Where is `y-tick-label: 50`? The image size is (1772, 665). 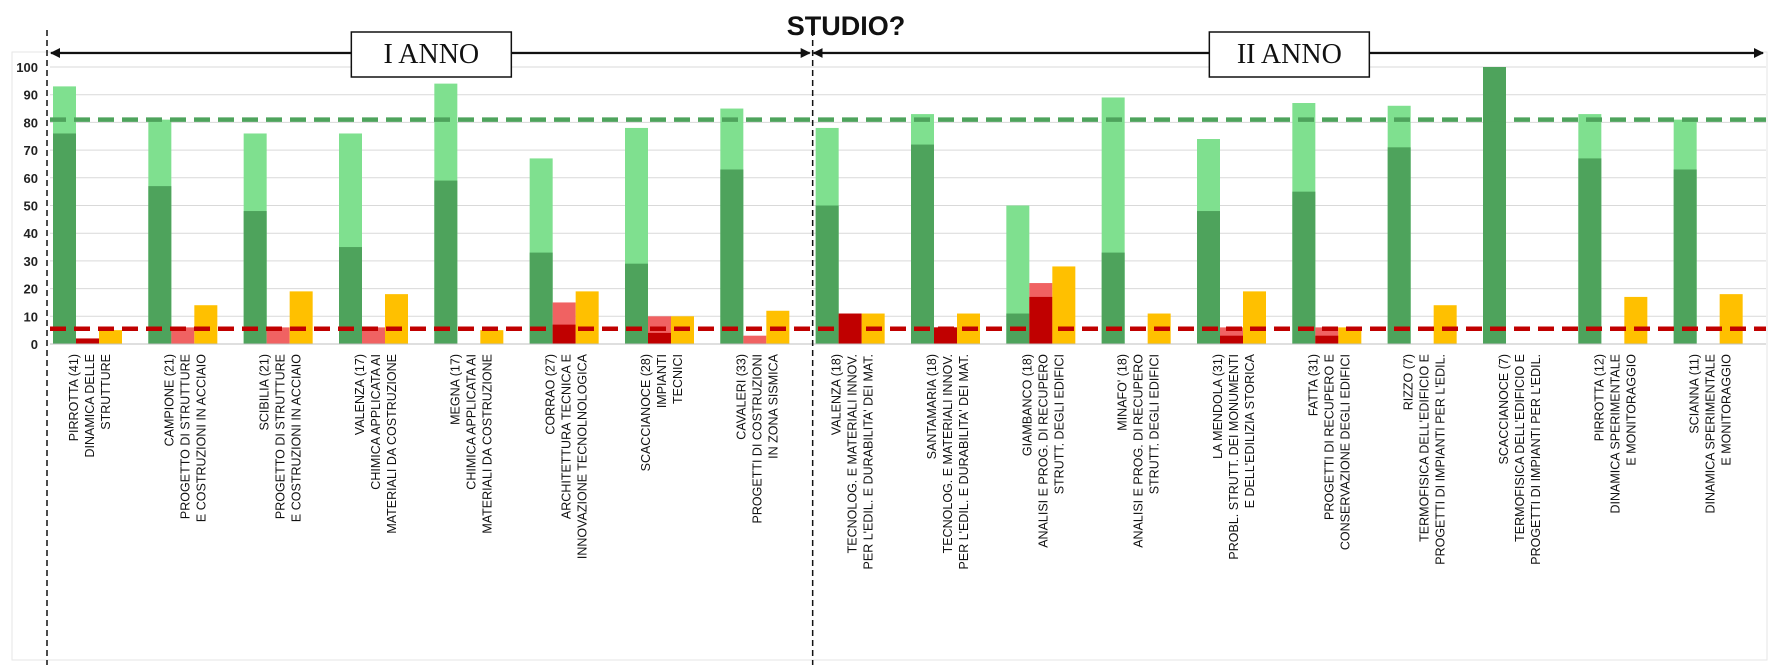
y-tick-label: 50 is located at coordinates (31, 206).